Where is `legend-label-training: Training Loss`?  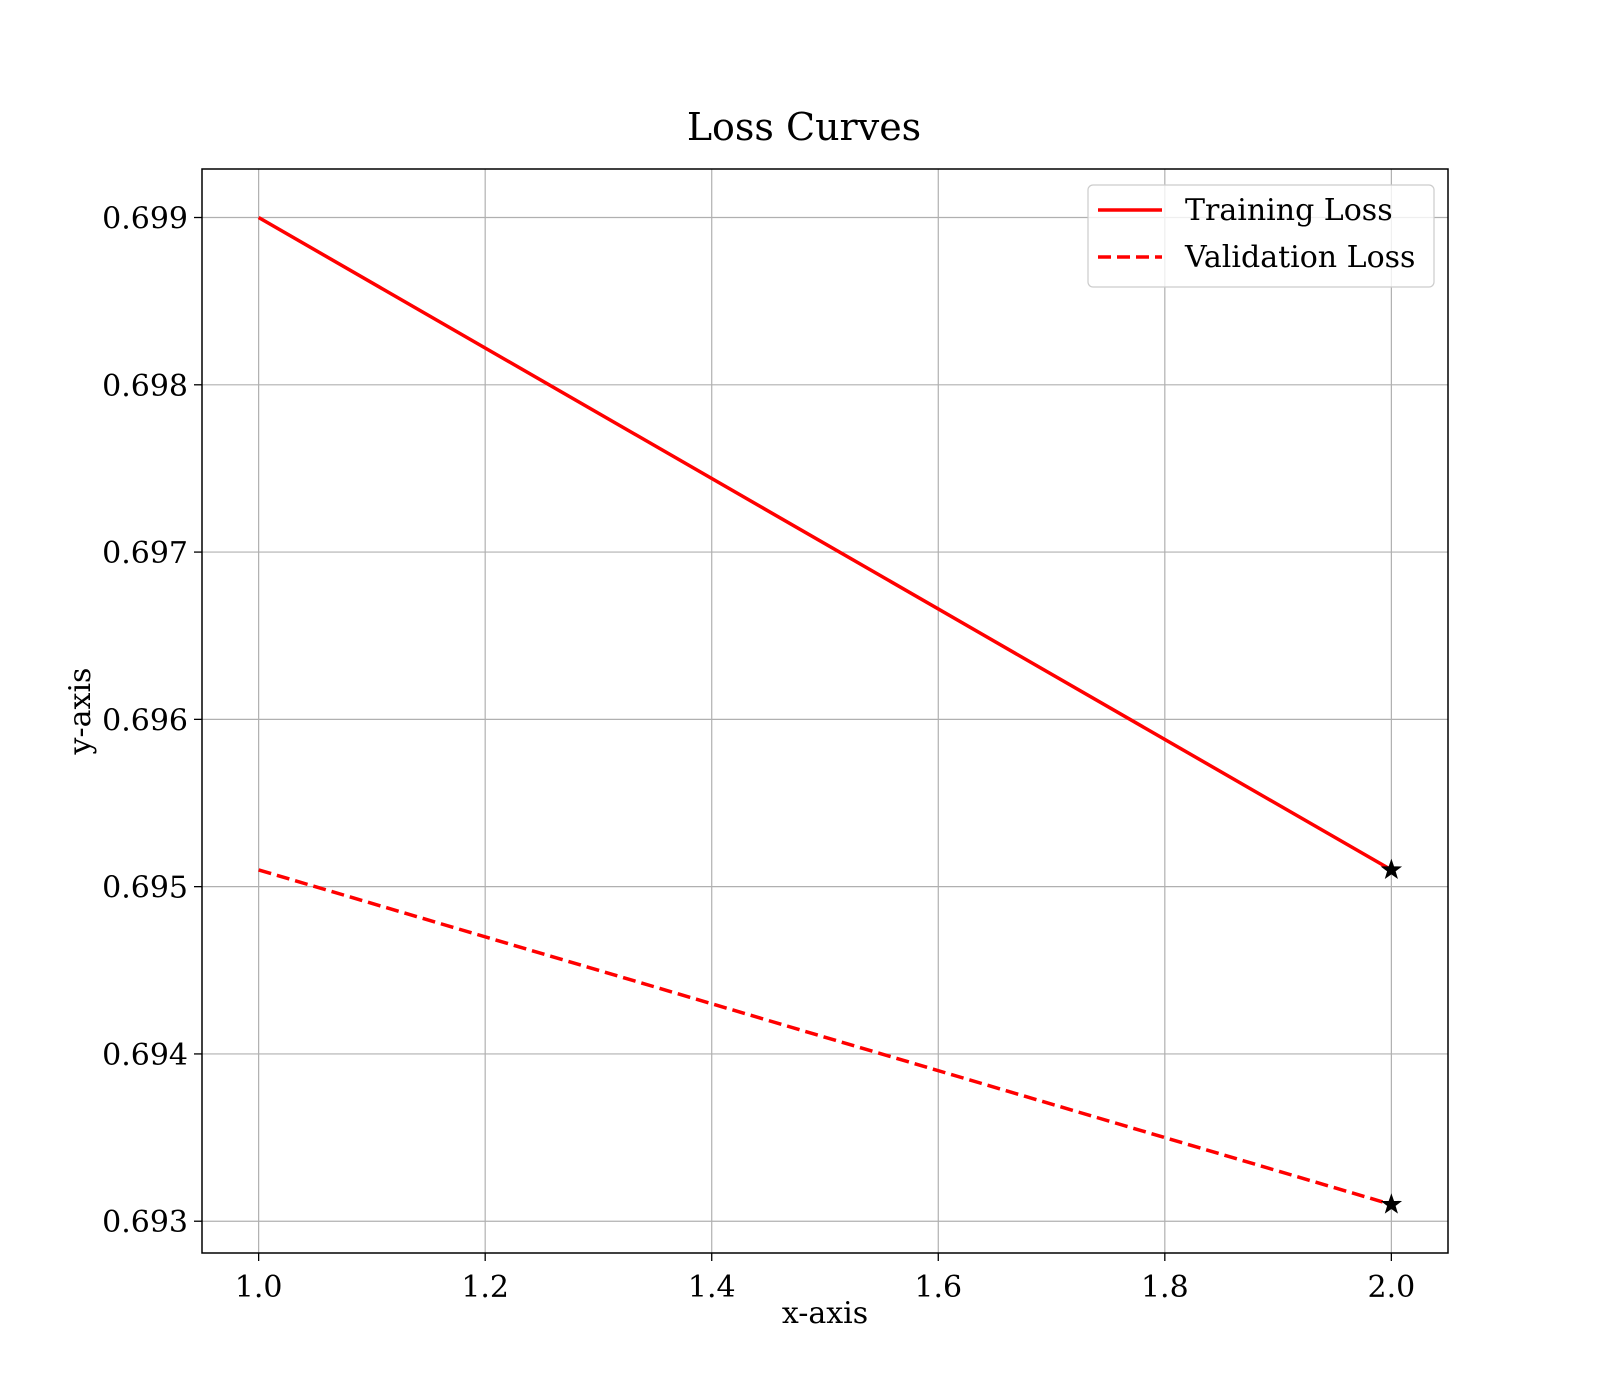
legend-label-training: Training Loss is located at coordinates (1289, 210).